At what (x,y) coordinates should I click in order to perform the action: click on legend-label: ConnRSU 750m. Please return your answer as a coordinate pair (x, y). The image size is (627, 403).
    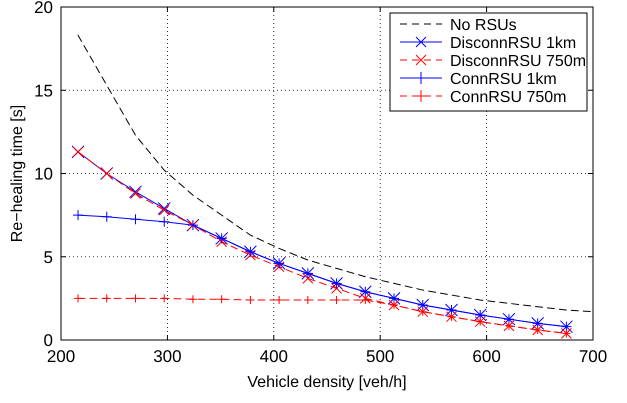
    Looking at the image, I should click on (508, 97).